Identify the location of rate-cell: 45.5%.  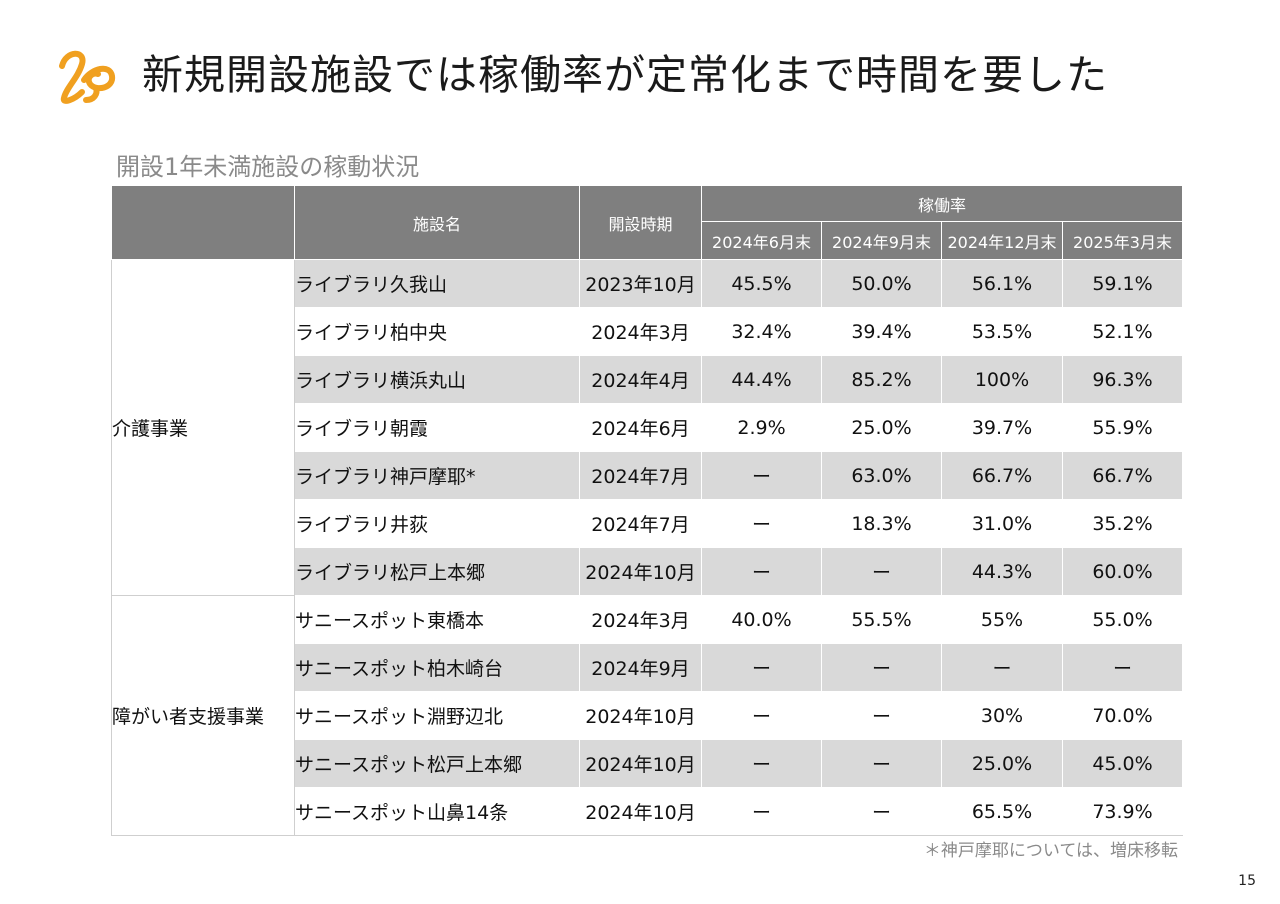
(761, 283).